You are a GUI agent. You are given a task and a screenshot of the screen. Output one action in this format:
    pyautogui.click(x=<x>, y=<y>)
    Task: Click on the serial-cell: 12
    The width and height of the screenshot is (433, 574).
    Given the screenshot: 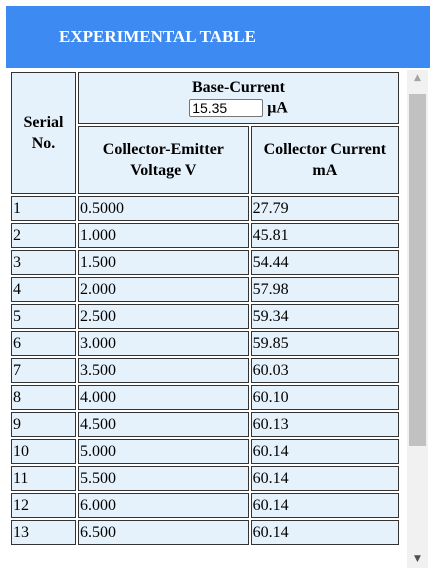 What is the action you would take?
    pyautogui.click(x=44, y=505)
    